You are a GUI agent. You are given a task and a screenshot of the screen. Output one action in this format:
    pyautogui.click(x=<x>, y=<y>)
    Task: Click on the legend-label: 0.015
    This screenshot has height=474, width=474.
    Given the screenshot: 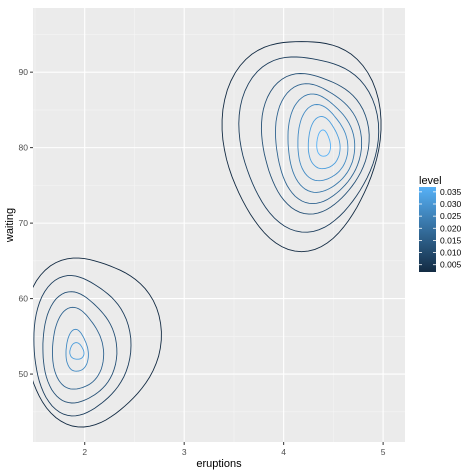 What is the action you would take?
    pyautogui.click(x=451, y=240)
    